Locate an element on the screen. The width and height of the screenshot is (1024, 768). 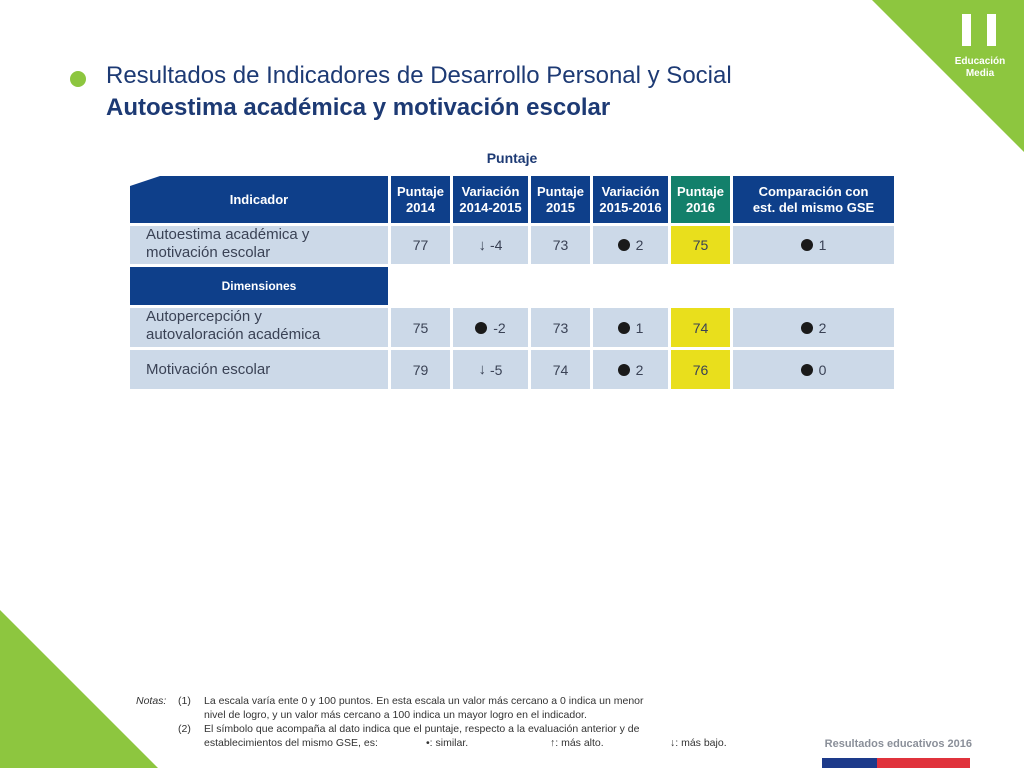
header-puntaje-2015: Puntaje 2015 is located at coordinates (560, 199).